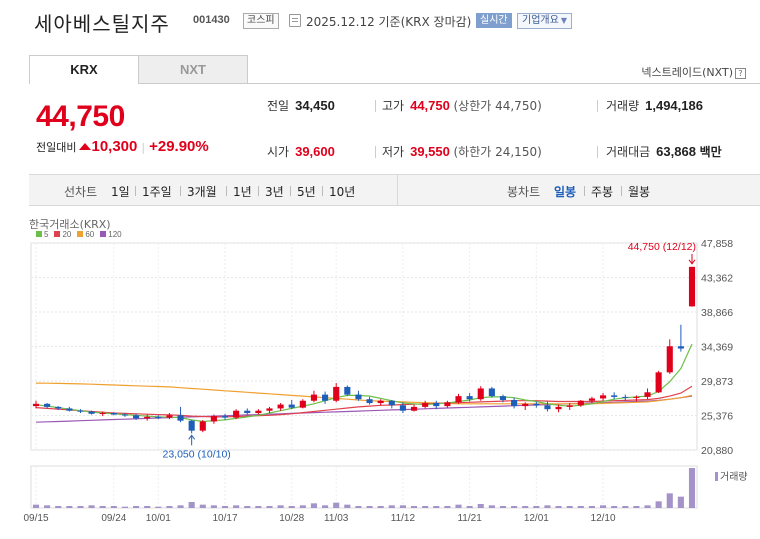 The width and height of the screenshot is (760, 539). I want to click on x-tick-label: 12/01, so click(536, 518).